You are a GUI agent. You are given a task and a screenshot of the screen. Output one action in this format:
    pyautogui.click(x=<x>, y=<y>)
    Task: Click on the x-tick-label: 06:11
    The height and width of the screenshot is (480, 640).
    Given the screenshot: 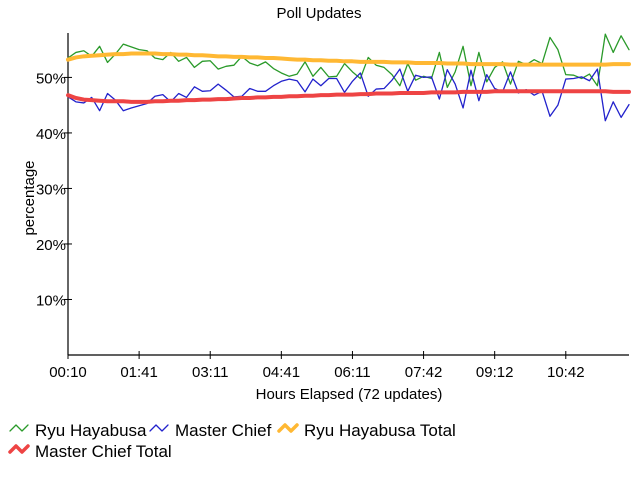 What is the action you would take?
    pyautogui.click(x=352, y=372)
    